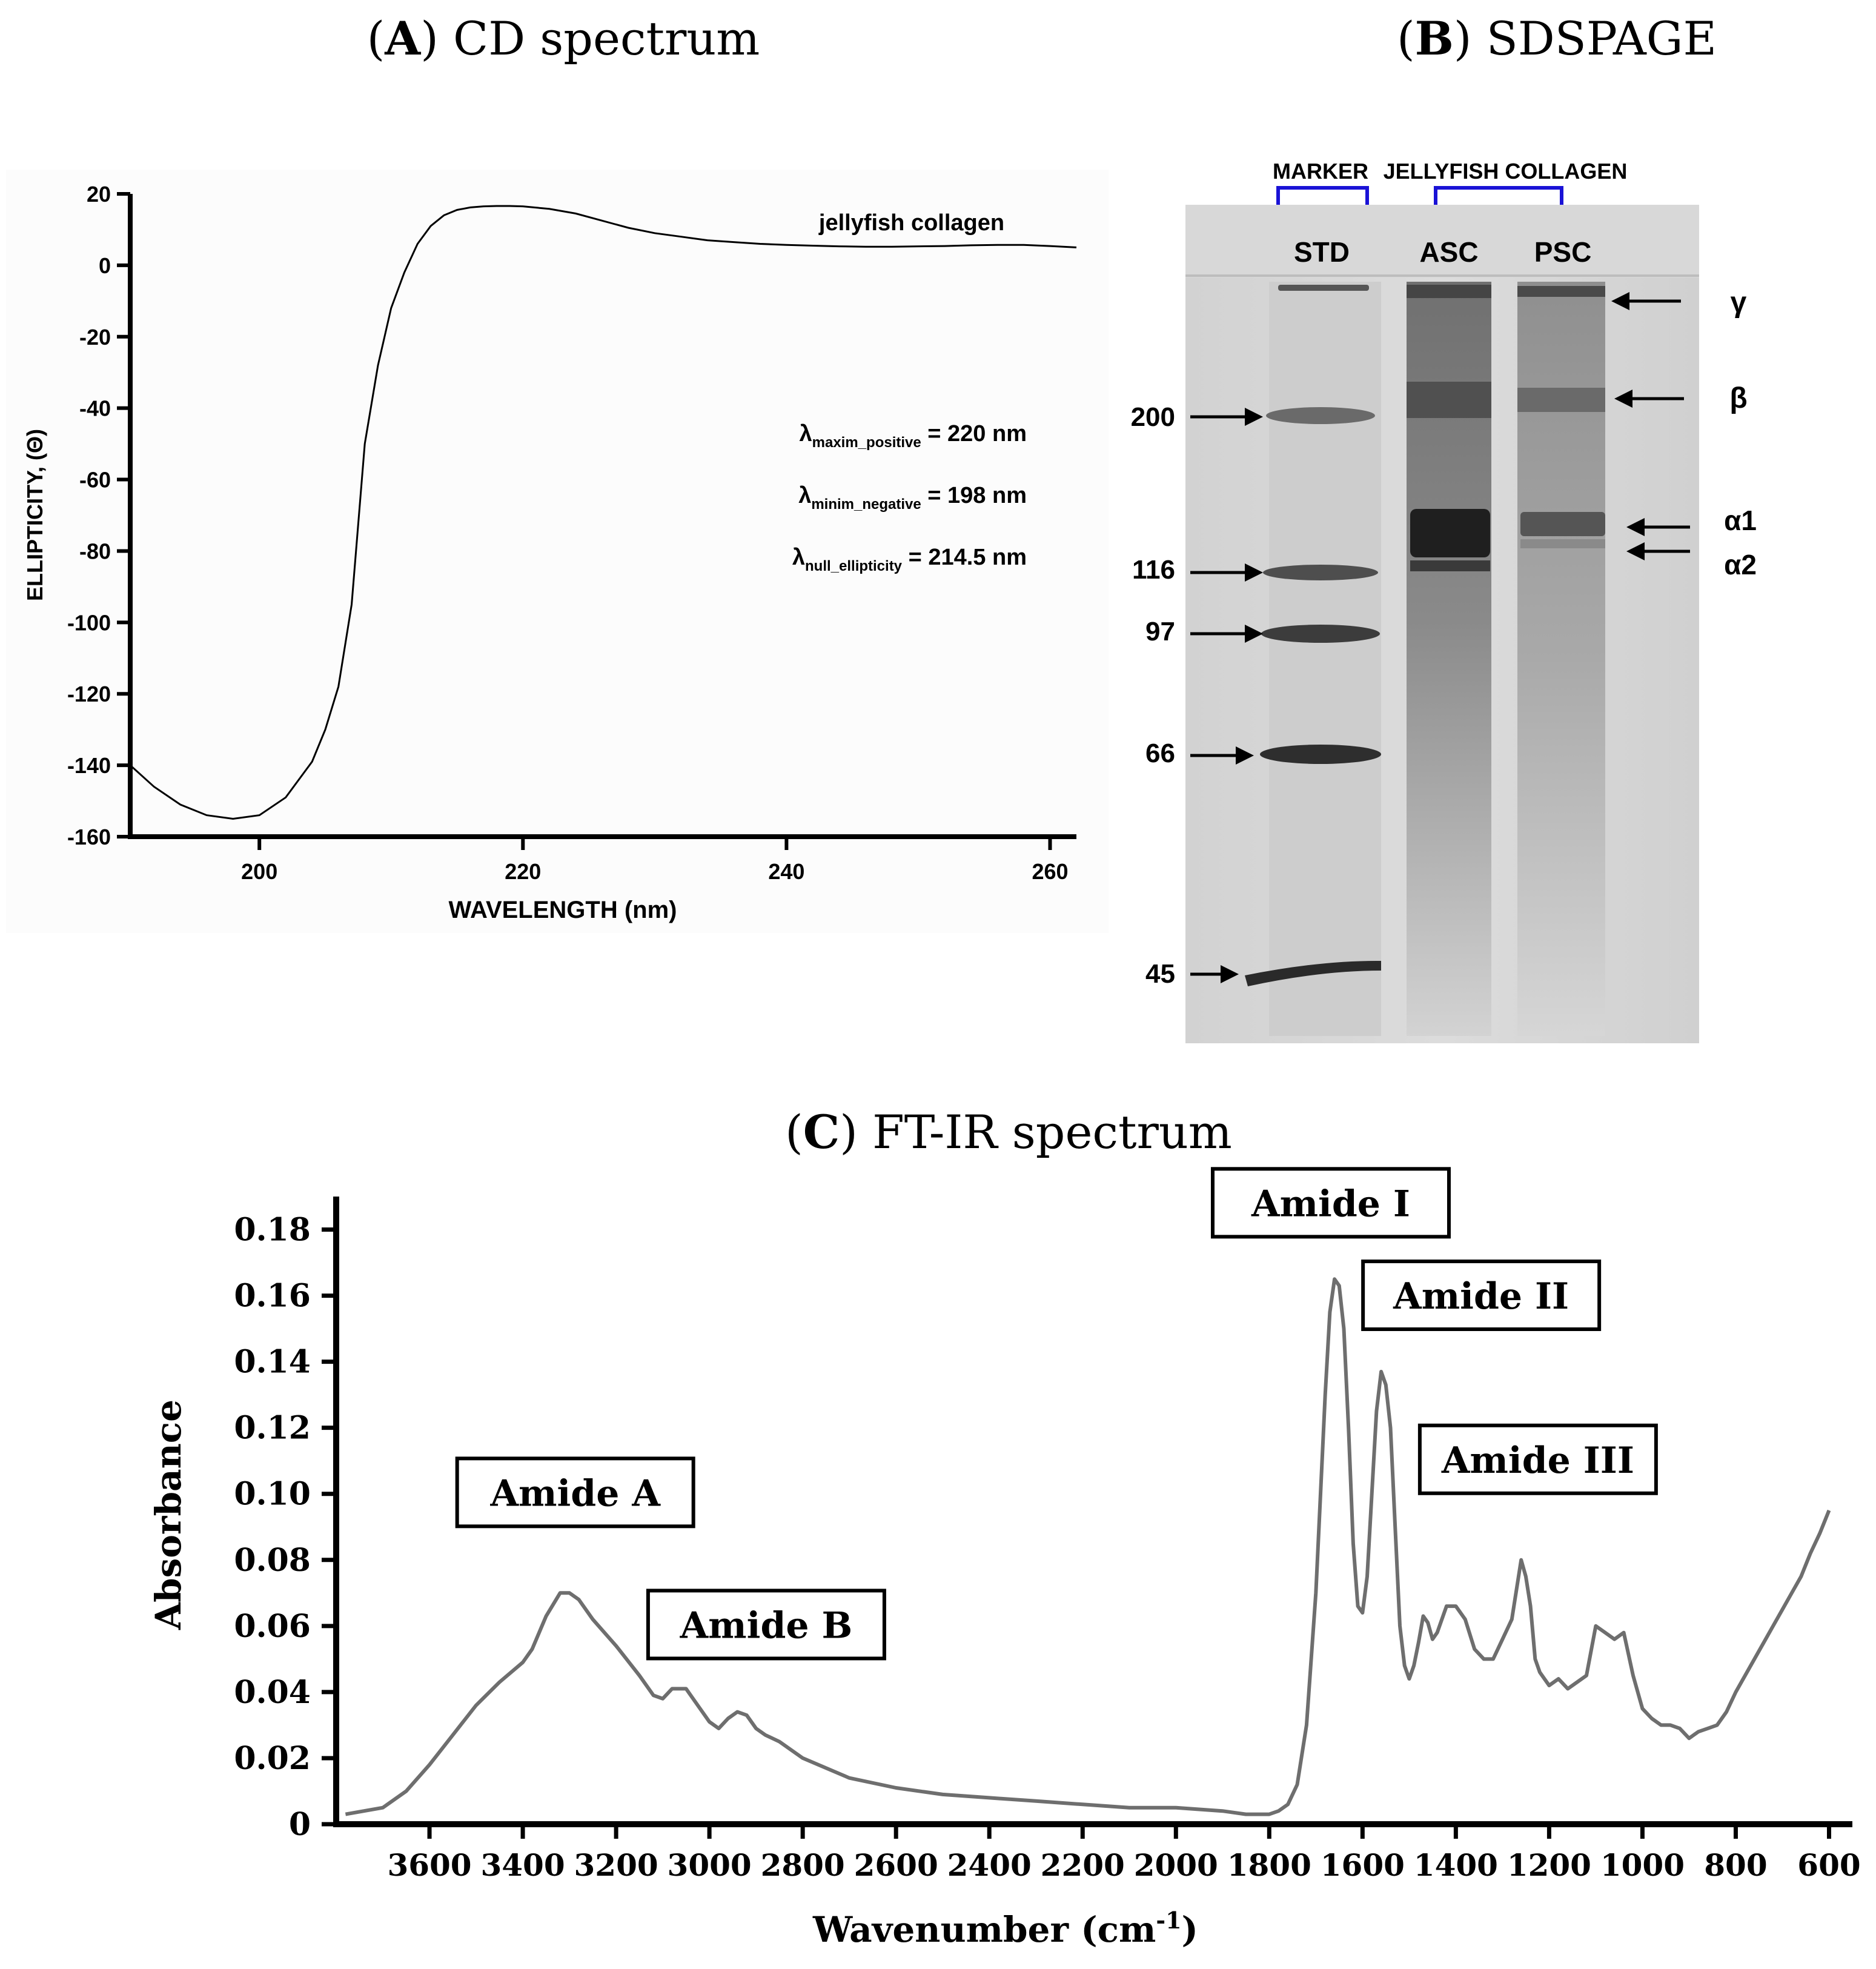 This screenshot has height=1969, width=1876. Describe the element at coordinates (273, 1494) in the screenshot. I see `ftir-y-tick-label: 0.10` at that location.